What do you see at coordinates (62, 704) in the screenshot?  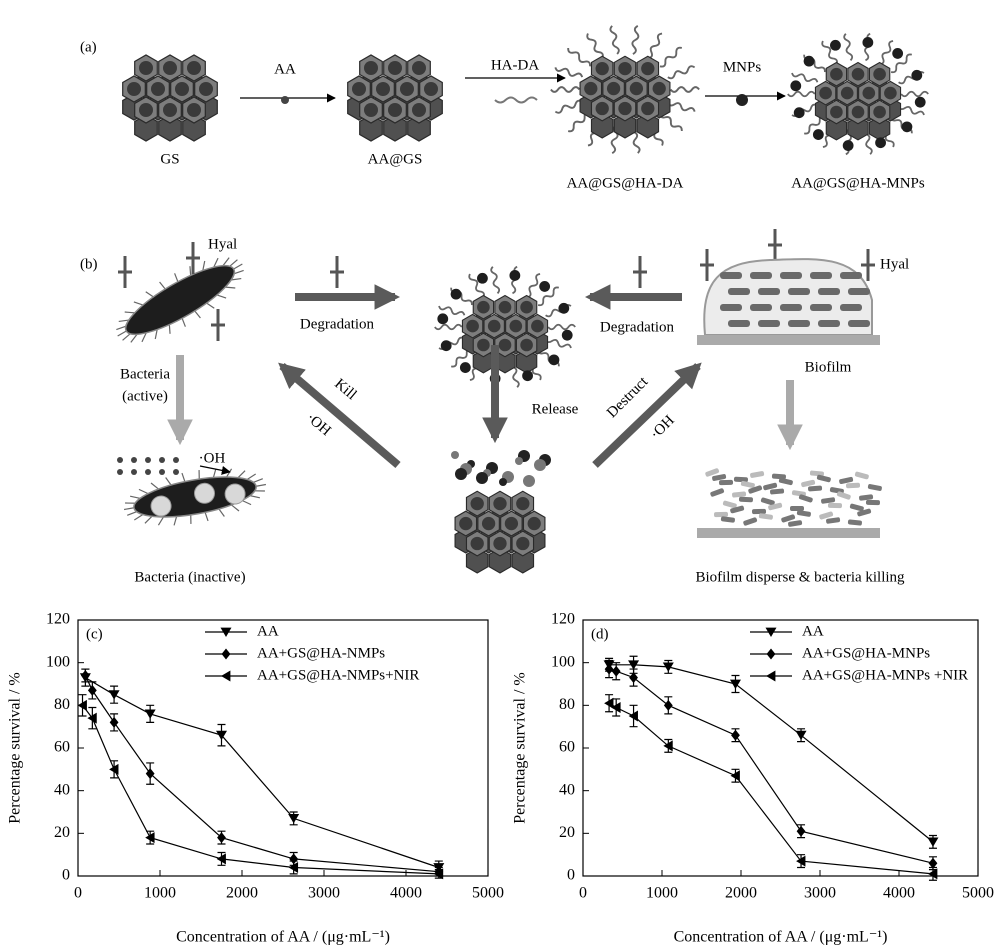 I see `y-tick-label: 80` at bounding box center [62, 704].